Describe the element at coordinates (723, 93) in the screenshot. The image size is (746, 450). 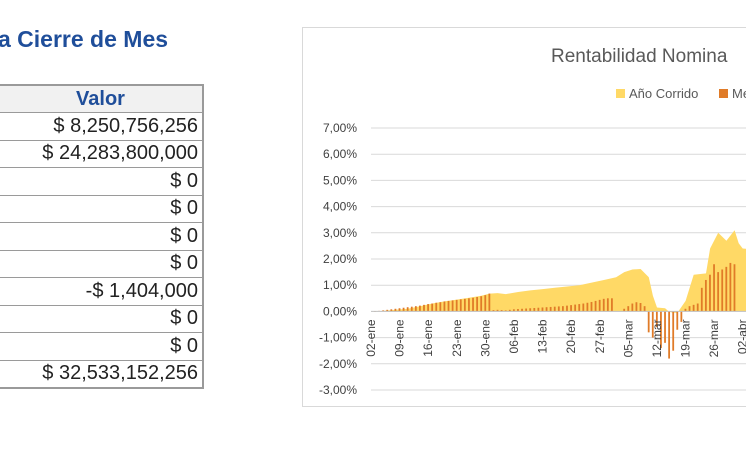
I see `legend-swatch-mes` at that location.